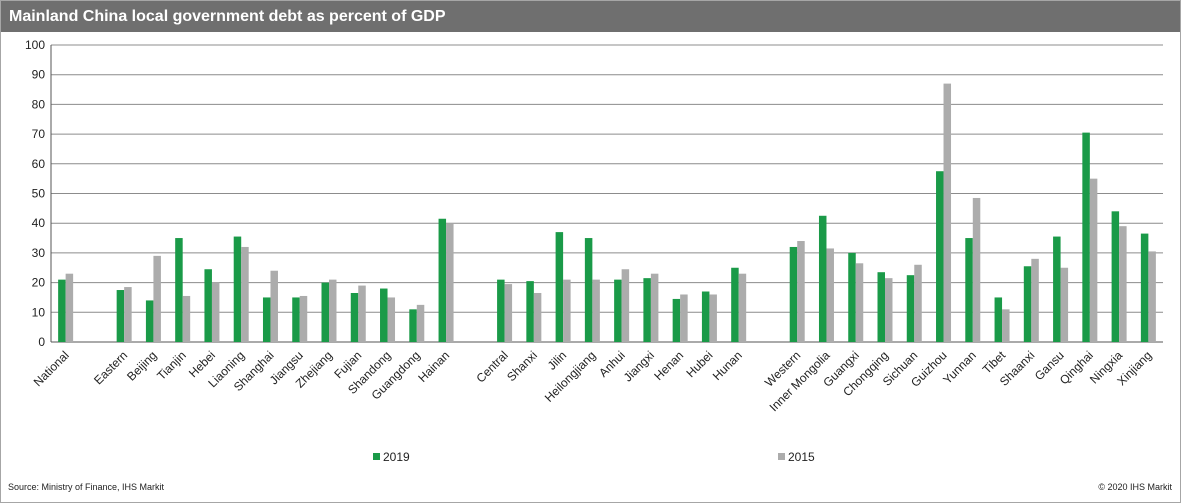 The height and width of the screenshot is (503, 1181). What do you see at coordinates (171, 365) in the screenshot?
I see `x-tick-label: Tianjin` at bounding box center [171, 365].